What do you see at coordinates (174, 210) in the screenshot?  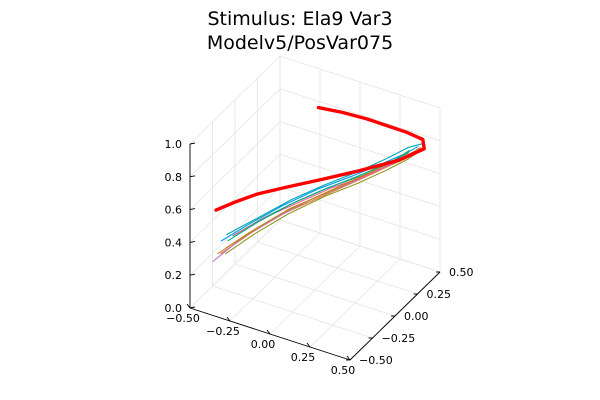 I see `z-tick-label: 0.6` at bounding box center [174, 210].